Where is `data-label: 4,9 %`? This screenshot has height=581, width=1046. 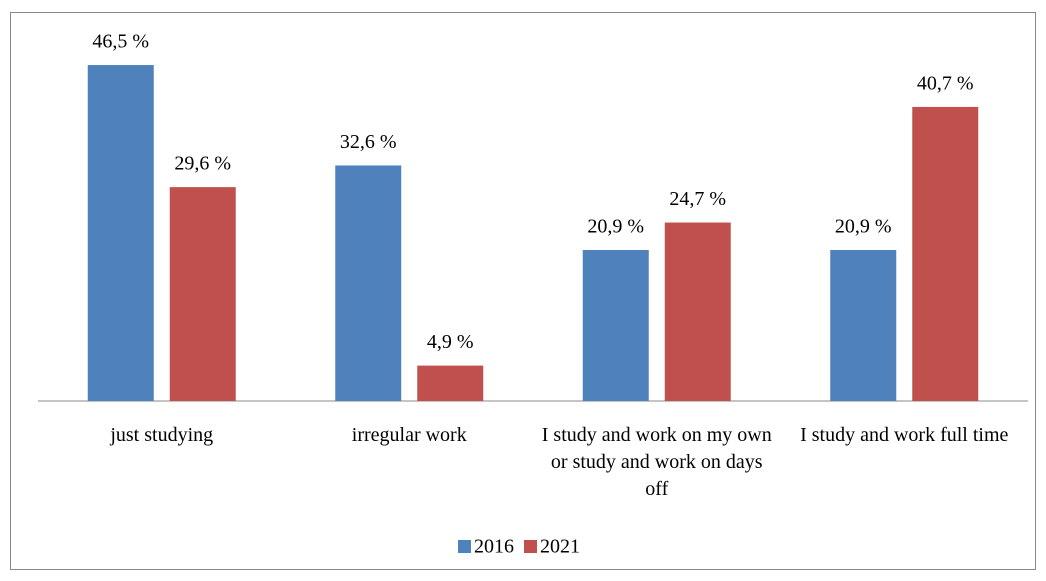
data-label: 4,9 % is located at coordinates (450, 342).